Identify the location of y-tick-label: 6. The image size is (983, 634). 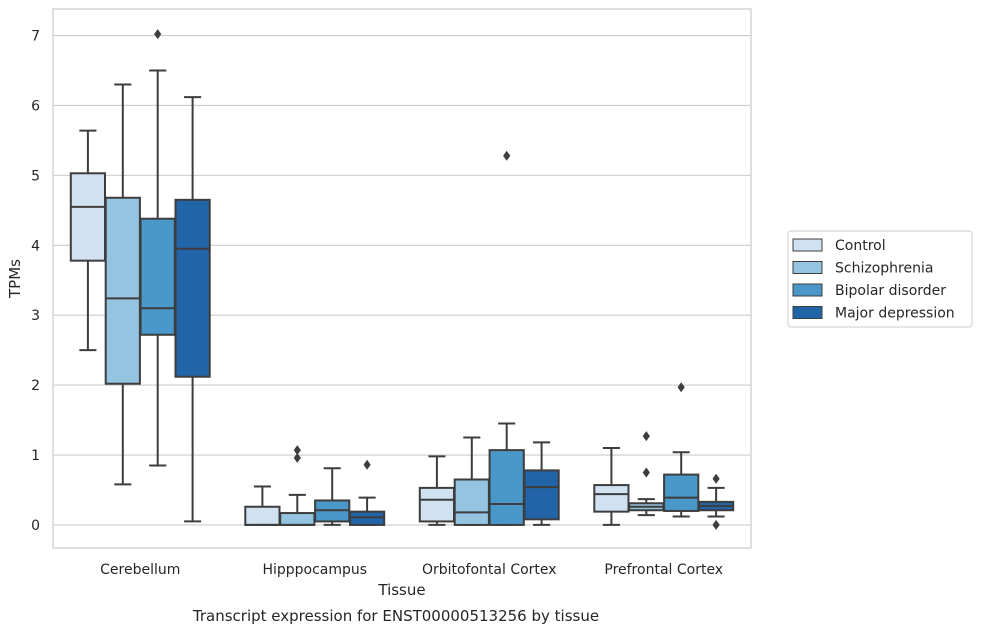
(35, 106).